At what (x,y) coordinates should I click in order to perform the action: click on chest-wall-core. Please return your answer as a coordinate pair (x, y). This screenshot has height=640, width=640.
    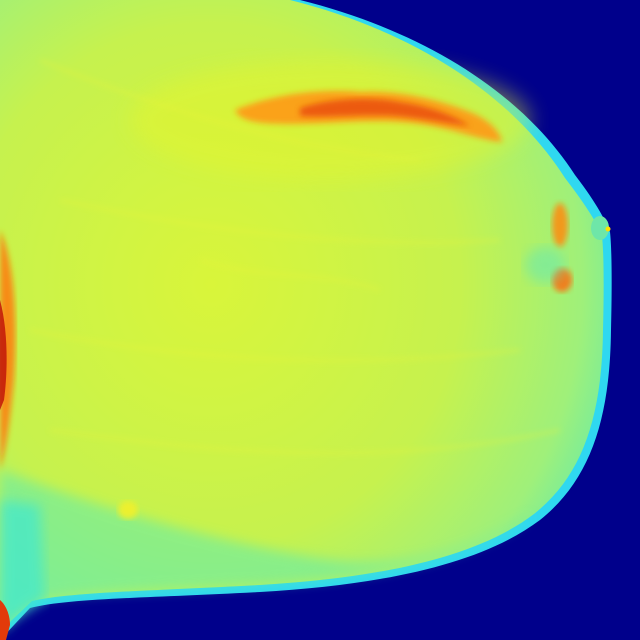
    Looking at the image, I should click on (3, 355).